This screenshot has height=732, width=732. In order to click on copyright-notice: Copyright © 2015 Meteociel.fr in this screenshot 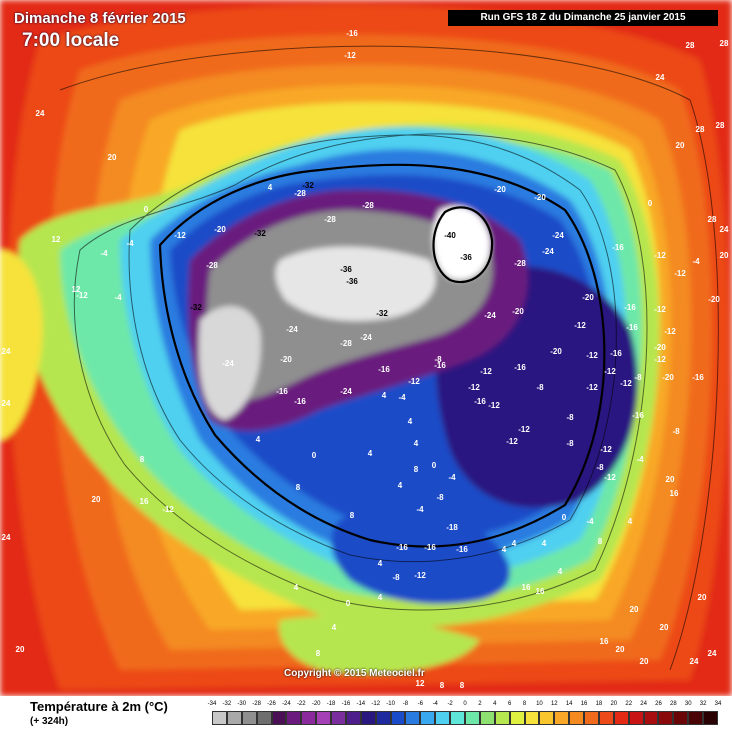, I will do `click(354, 673)`.